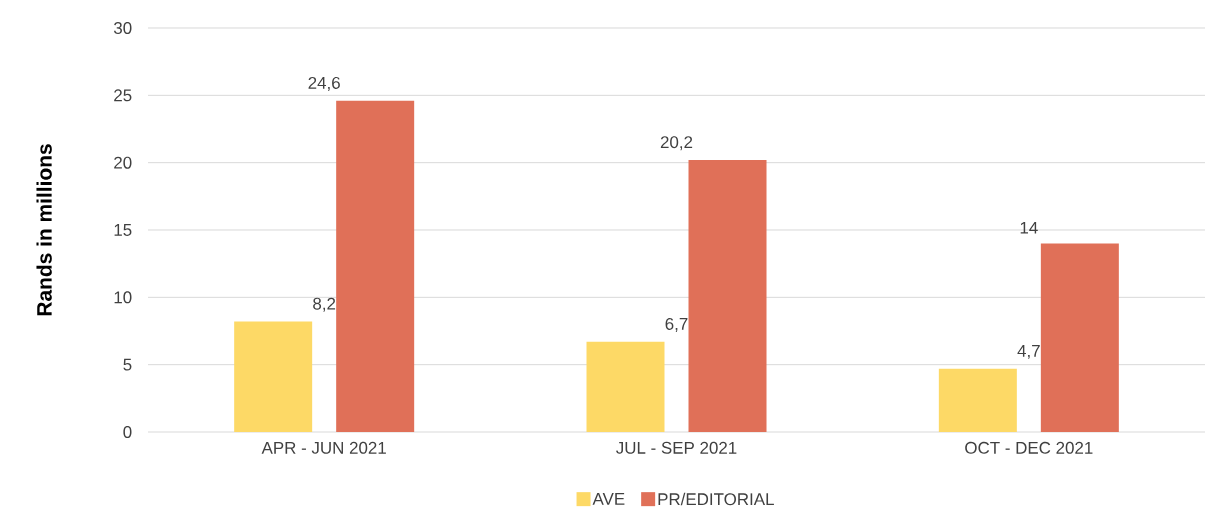 This screenshot has height=518, width=1205. What do you see at coordinates (123, 297) in the screenshot?
I see `y-tick-label: 10` at bounding box center [123, 297].